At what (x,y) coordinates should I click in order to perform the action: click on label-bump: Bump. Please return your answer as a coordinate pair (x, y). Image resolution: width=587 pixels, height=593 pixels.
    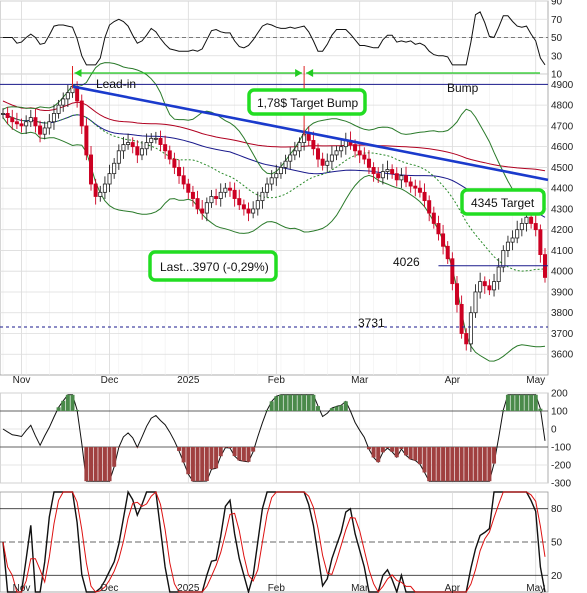
    Looking at the image, I should click on (463, 88).